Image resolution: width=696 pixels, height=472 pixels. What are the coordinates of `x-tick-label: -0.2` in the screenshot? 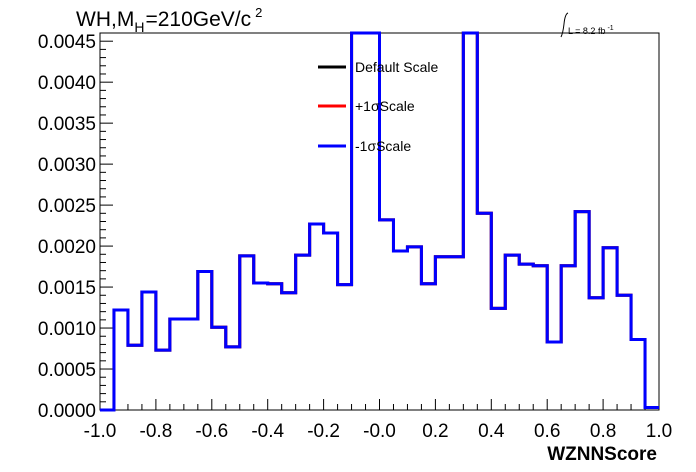 It's located at (323, 431).